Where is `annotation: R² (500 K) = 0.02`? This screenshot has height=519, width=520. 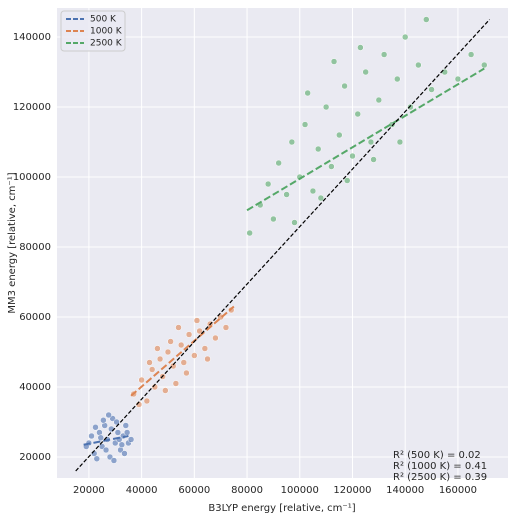
annotation: R² (500 K) = 0.02 is located at coordinates (437, 455).